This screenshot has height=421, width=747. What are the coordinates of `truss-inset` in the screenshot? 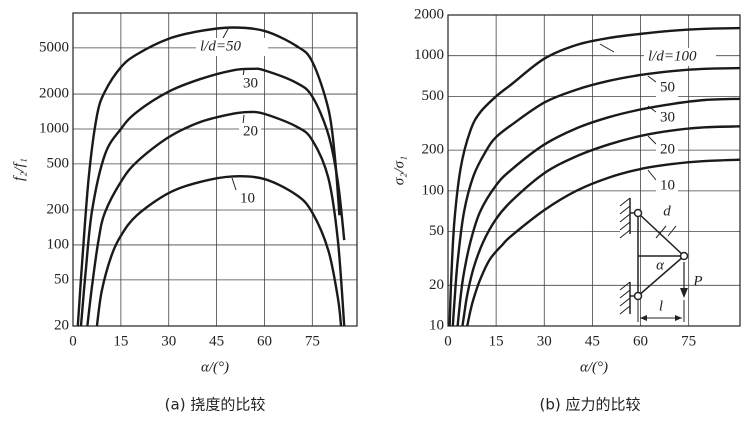 It's located at (654, 259).